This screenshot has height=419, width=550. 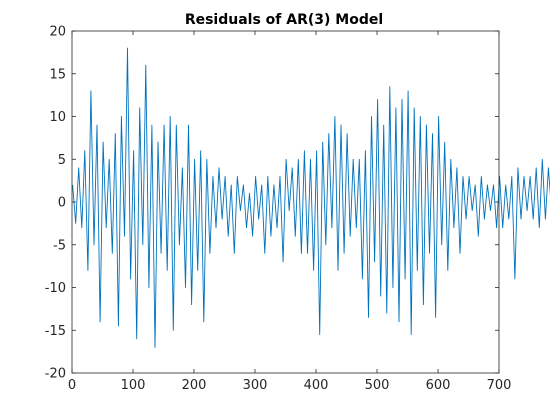 What do you see at coordinates (72, 385) in the screenshot?
I see `x-tick-label: 0` at bounding box center [72, 385].